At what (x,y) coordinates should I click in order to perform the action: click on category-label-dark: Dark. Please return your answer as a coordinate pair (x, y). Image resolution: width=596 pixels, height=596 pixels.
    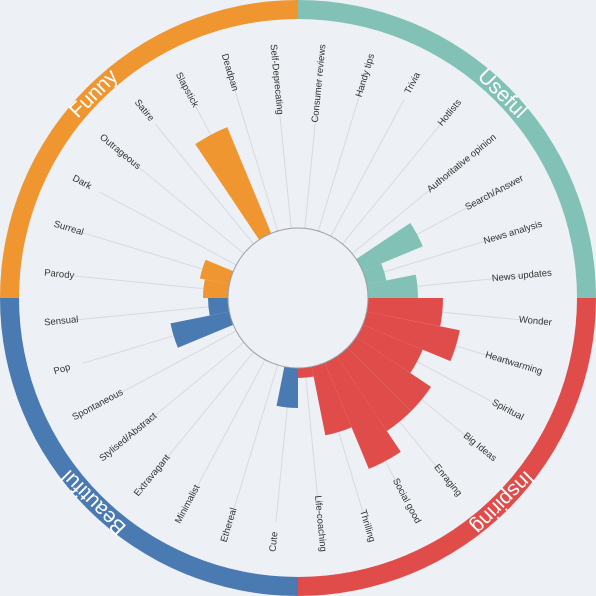
    Looking at the image, I should click on (82, 182).